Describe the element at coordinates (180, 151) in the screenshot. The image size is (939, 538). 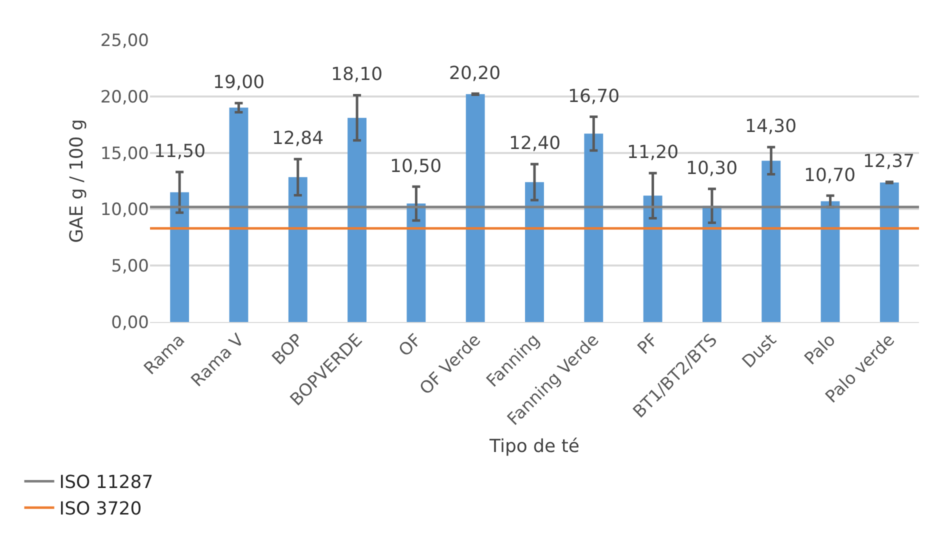
I see `data-label: 11,50` at that location.